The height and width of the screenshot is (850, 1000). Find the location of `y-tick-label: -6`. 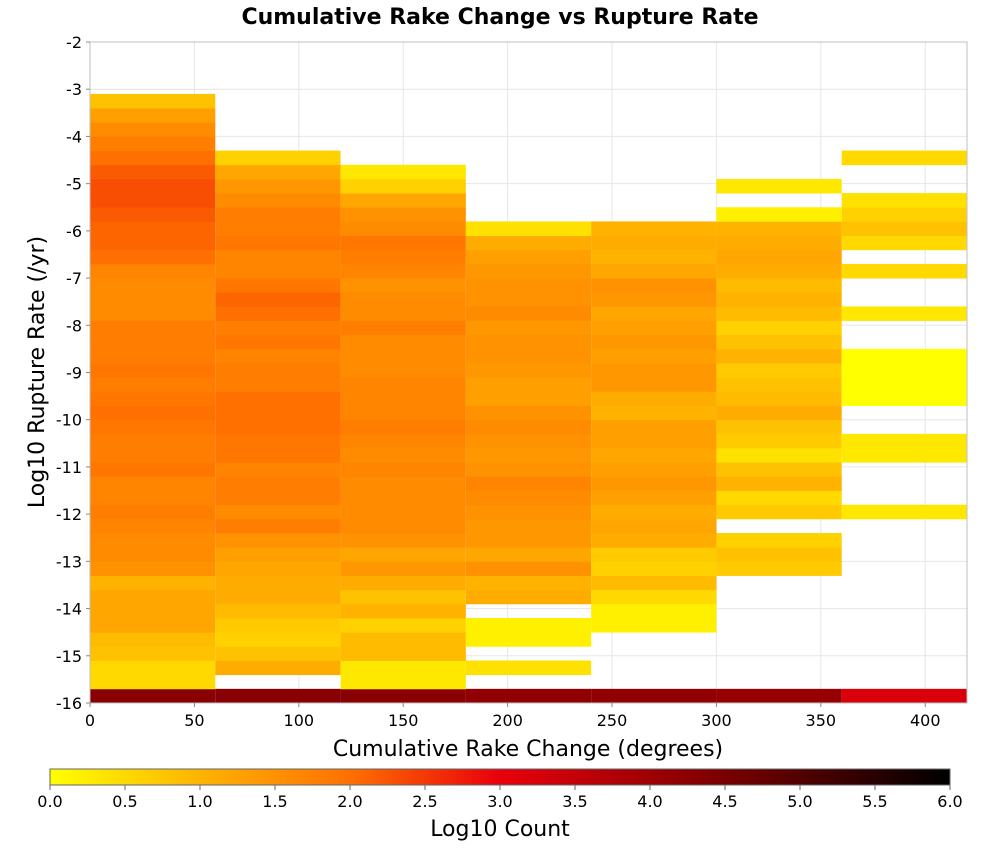

y-tick-label: -6 is located at coordinates (74, 231).